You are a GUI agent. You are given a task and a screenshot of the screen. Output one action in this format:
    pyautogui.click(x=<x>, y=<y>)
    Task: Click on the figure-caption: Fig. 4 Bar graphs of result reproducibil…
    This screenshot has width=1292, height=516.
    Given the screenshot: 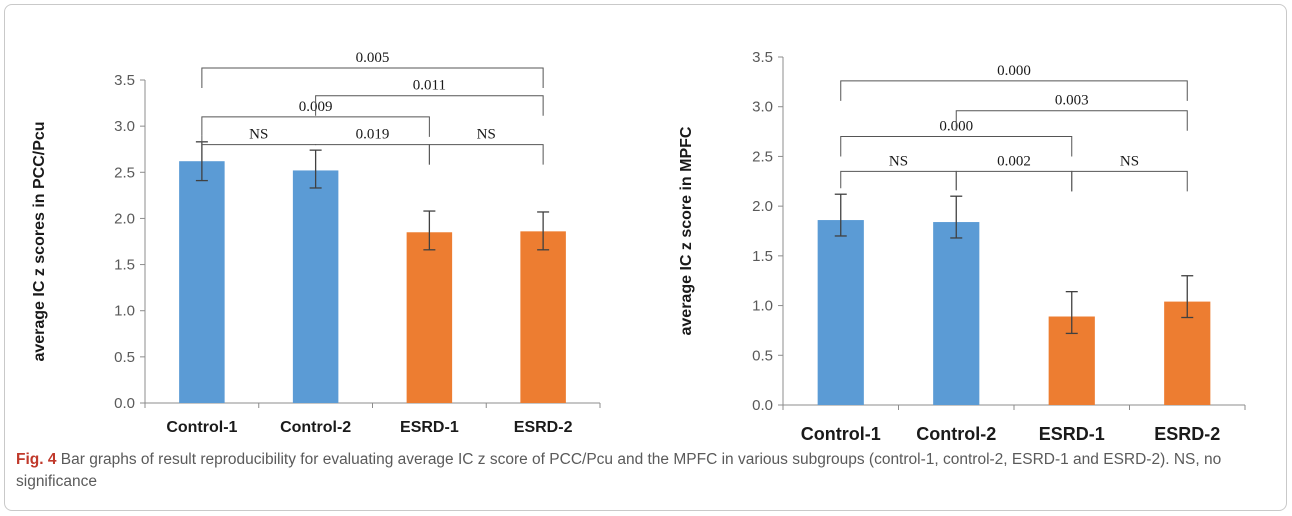 What is the action you would take?
    pyautogui.click(x=647, y=471)
    